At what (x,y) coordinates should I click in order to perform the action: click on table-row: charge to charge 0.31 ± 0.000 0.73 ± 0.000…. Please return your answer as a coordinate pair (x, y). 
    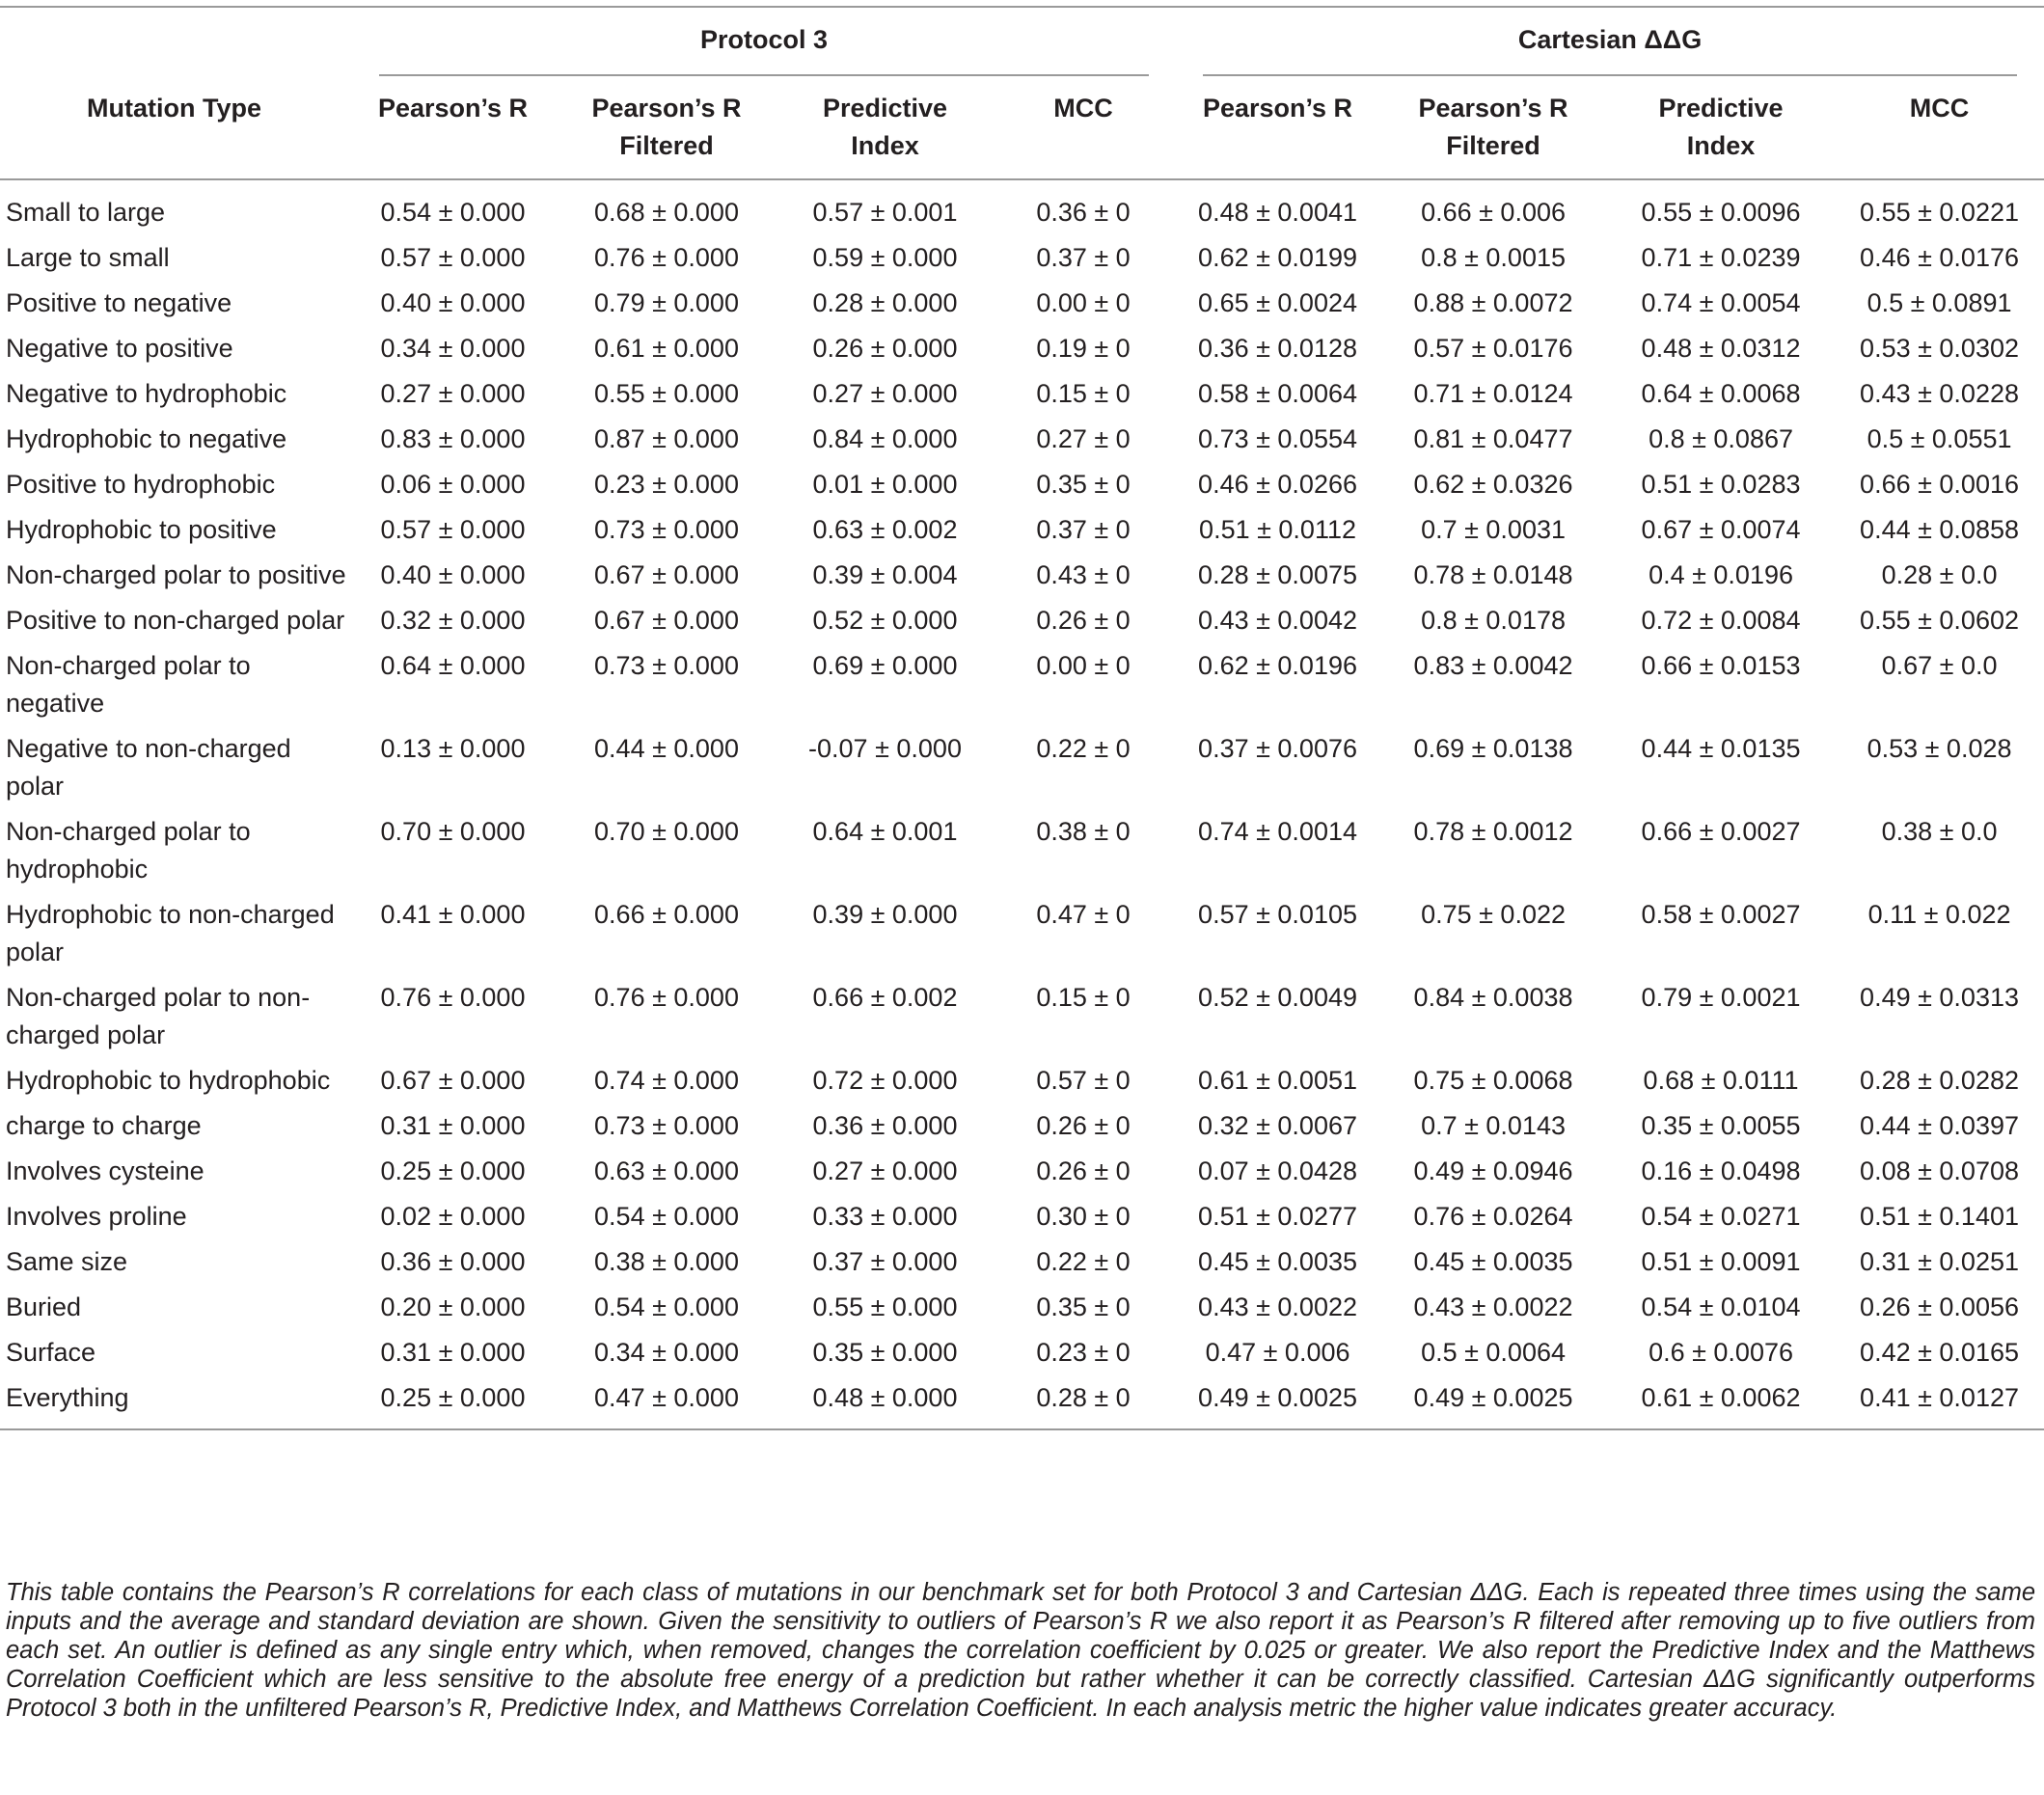
    Looking at the image, I should click on (1022, 1126).